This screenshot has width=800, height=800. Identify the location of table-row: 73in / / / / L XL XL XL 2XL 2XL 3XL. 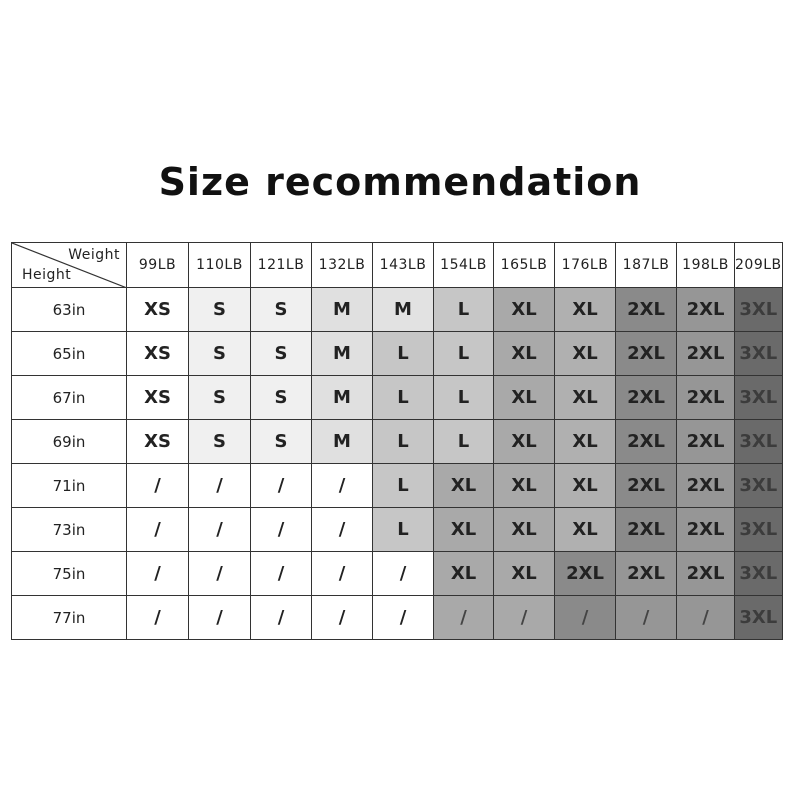
(397, 529).